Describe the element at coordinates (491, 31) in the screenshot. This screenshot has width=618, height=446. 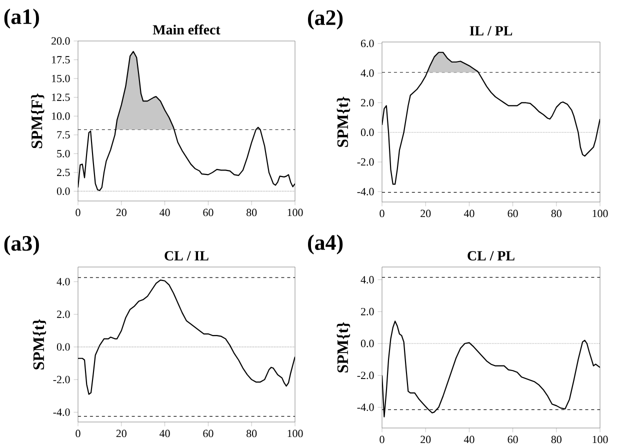
I see `chart-title: IL / PL` at that location.